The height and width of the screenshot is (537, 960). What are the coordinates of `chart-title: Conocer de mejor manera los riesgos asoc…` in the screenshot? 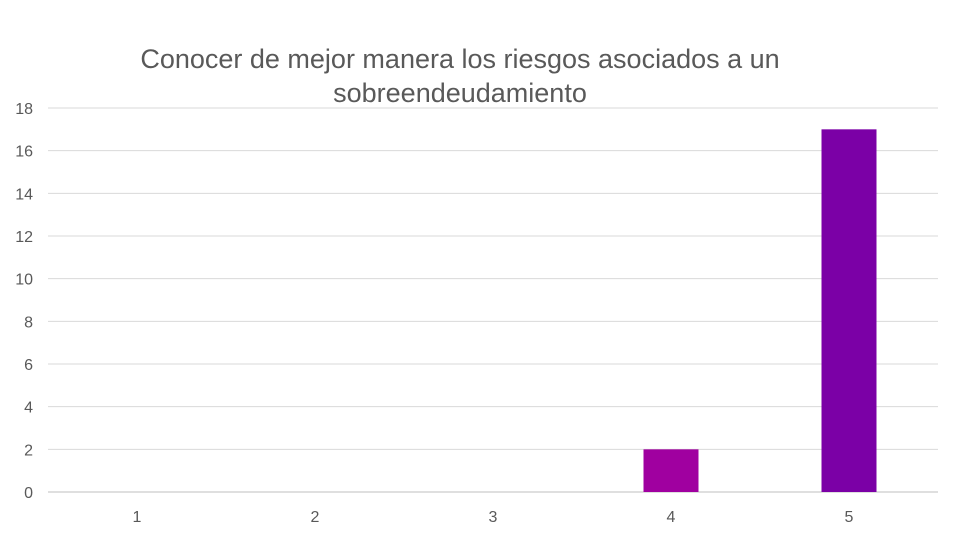 It's located at (460, 76).